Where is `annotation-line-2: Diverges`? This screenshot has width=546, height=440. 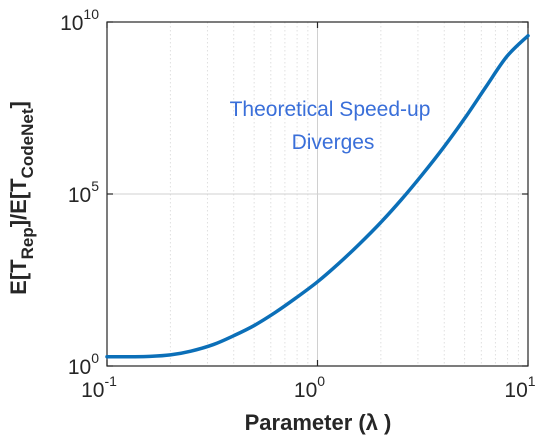 annotation-line-2: Diverges is located at coordinates (333, 142).